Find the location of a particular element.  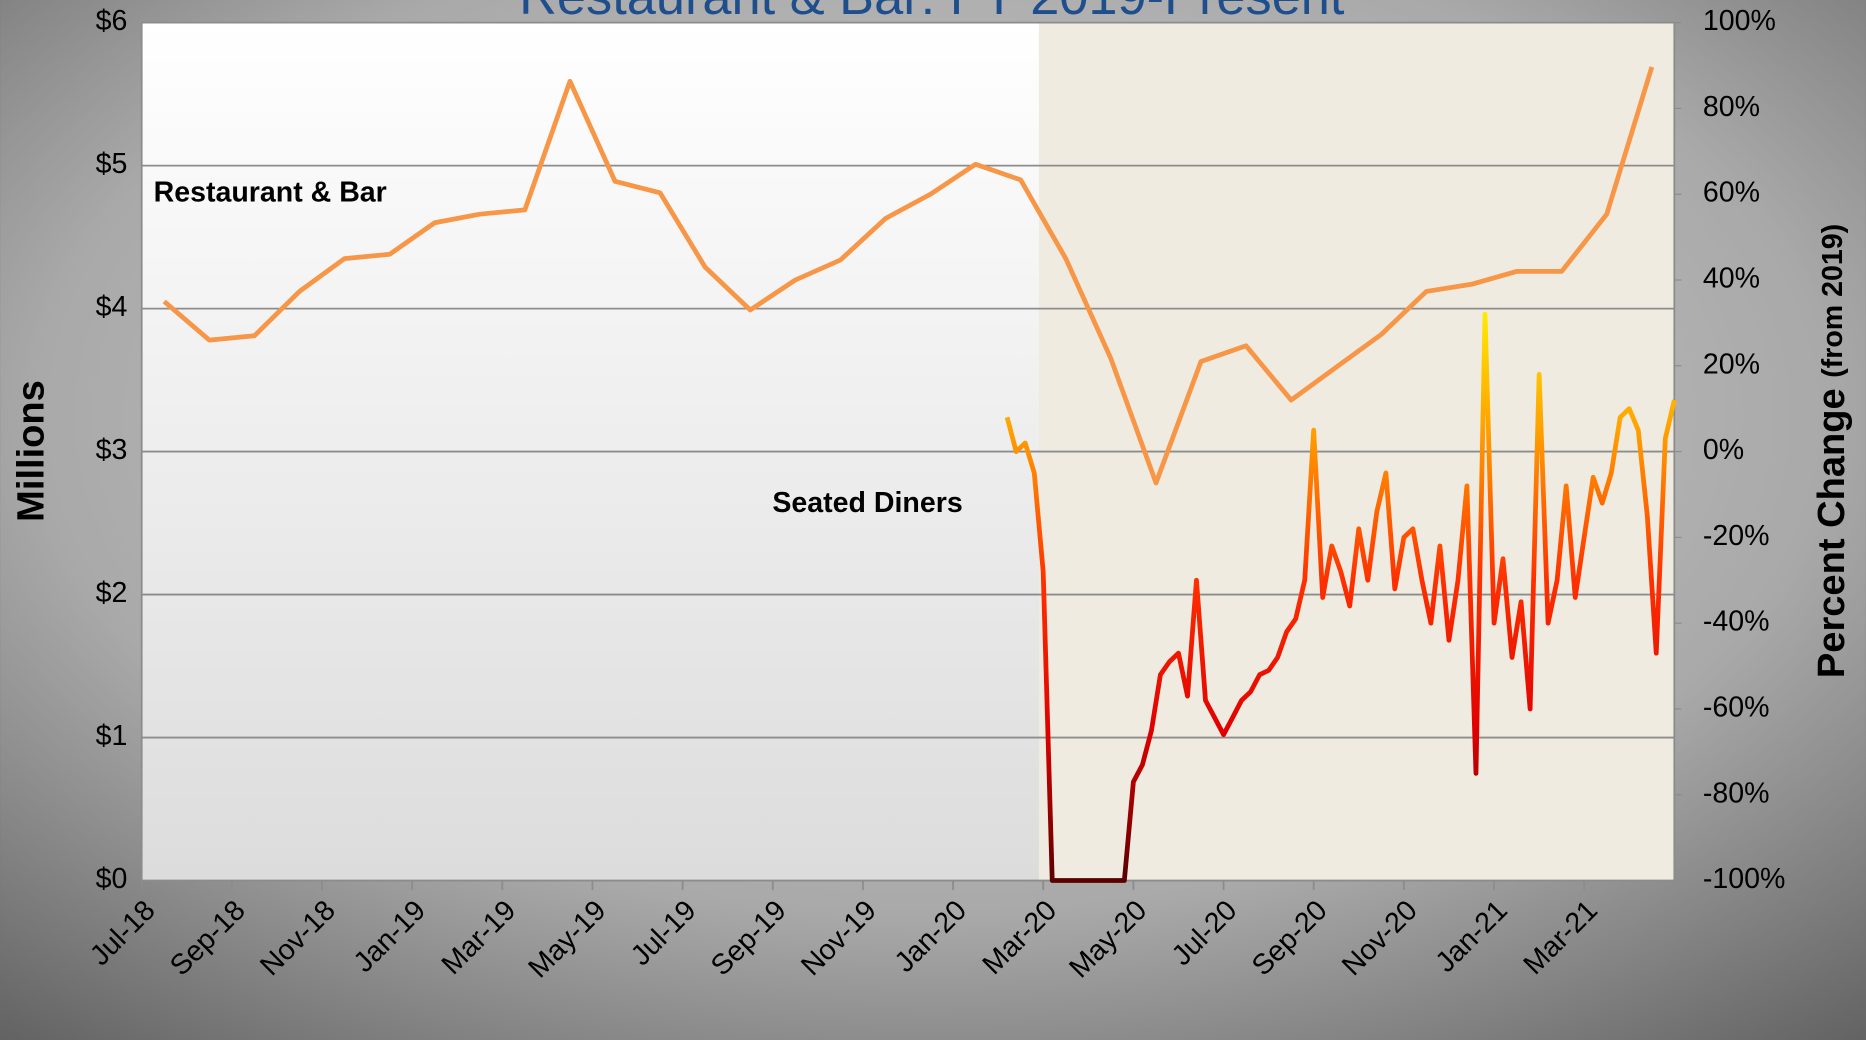

annotation: Seated Diners is located at coordinates (867, 503).